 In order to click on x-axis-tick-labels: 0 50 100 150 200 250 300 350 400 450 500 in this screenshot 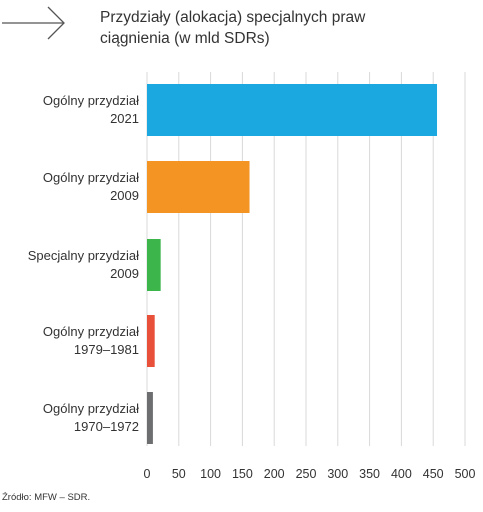, I will do `click(310, 474)`.